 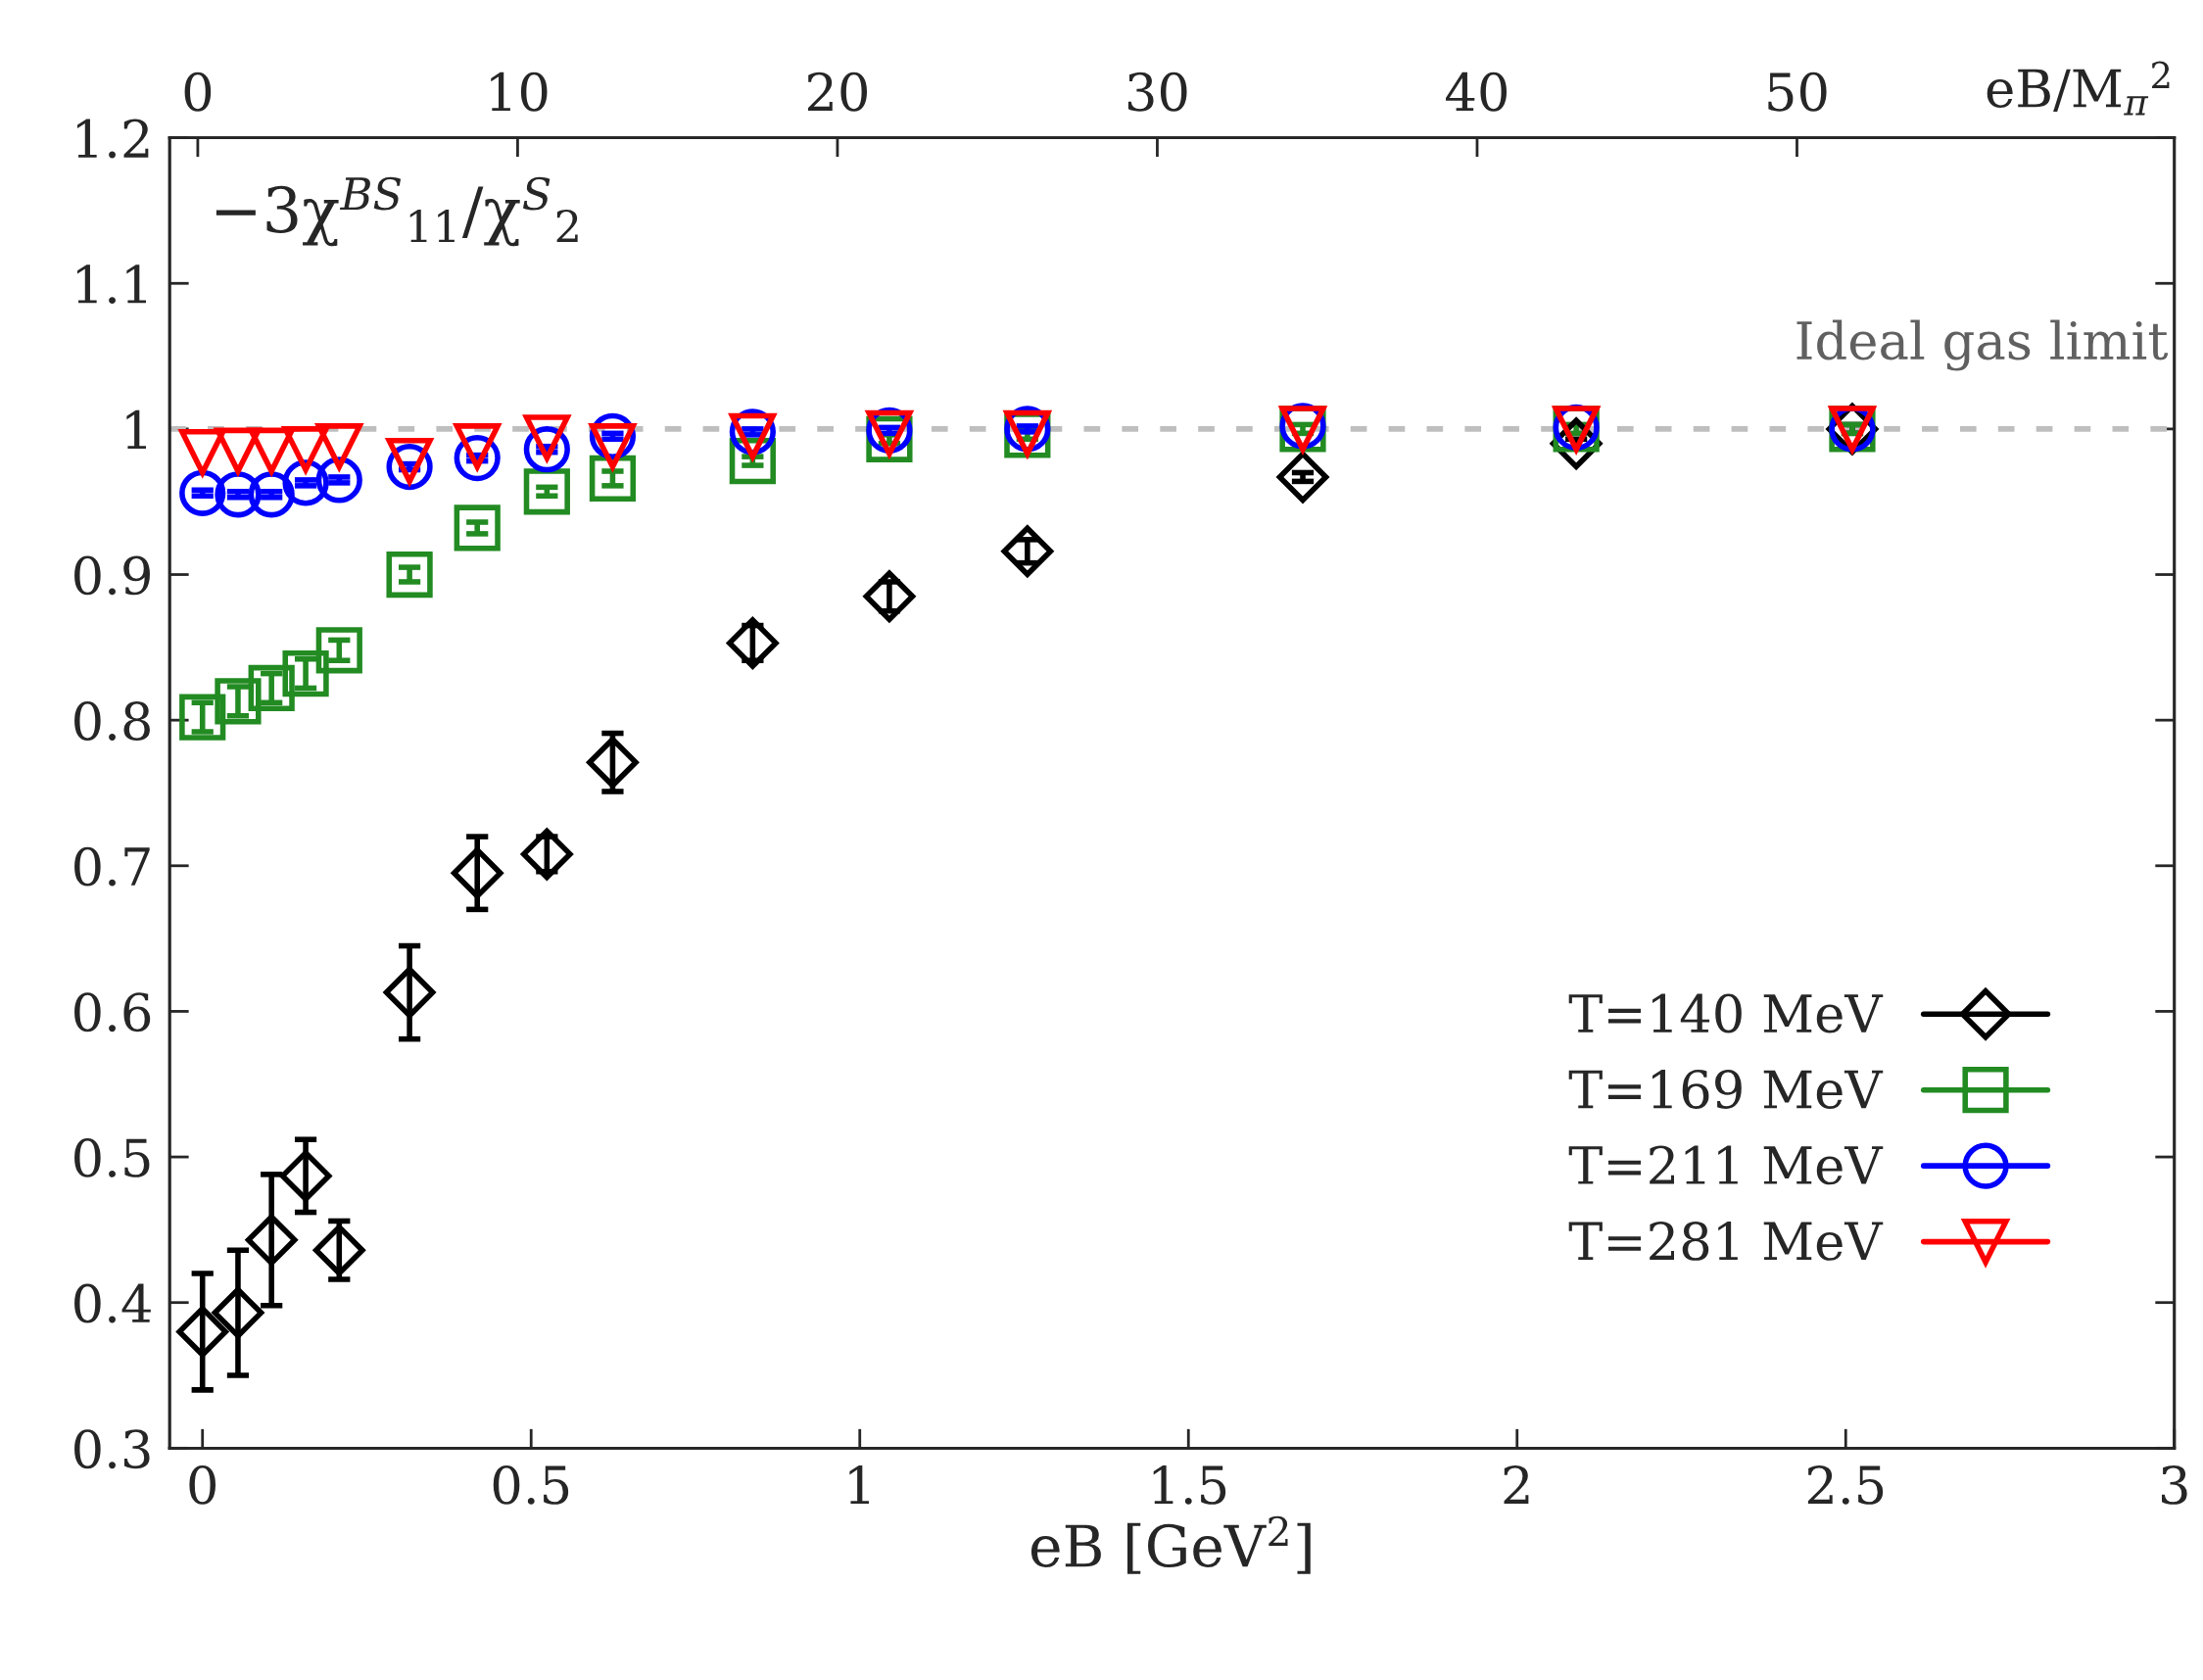 What do you see at coordinates (1982, 345) in the screenshot?
I see `ref-line-label: Ideal gas limit` at bounding box center [1982, 345].